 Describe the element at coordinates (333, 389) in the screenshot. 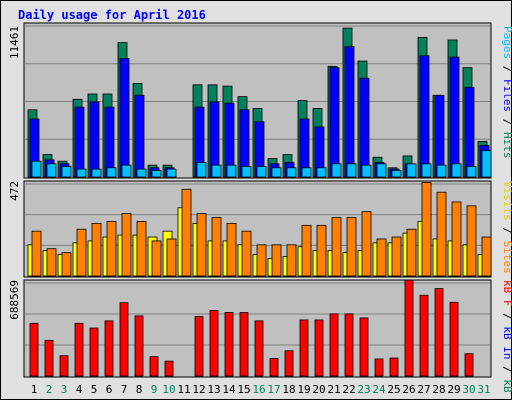

I see `x-tick-label: 21` at that location.